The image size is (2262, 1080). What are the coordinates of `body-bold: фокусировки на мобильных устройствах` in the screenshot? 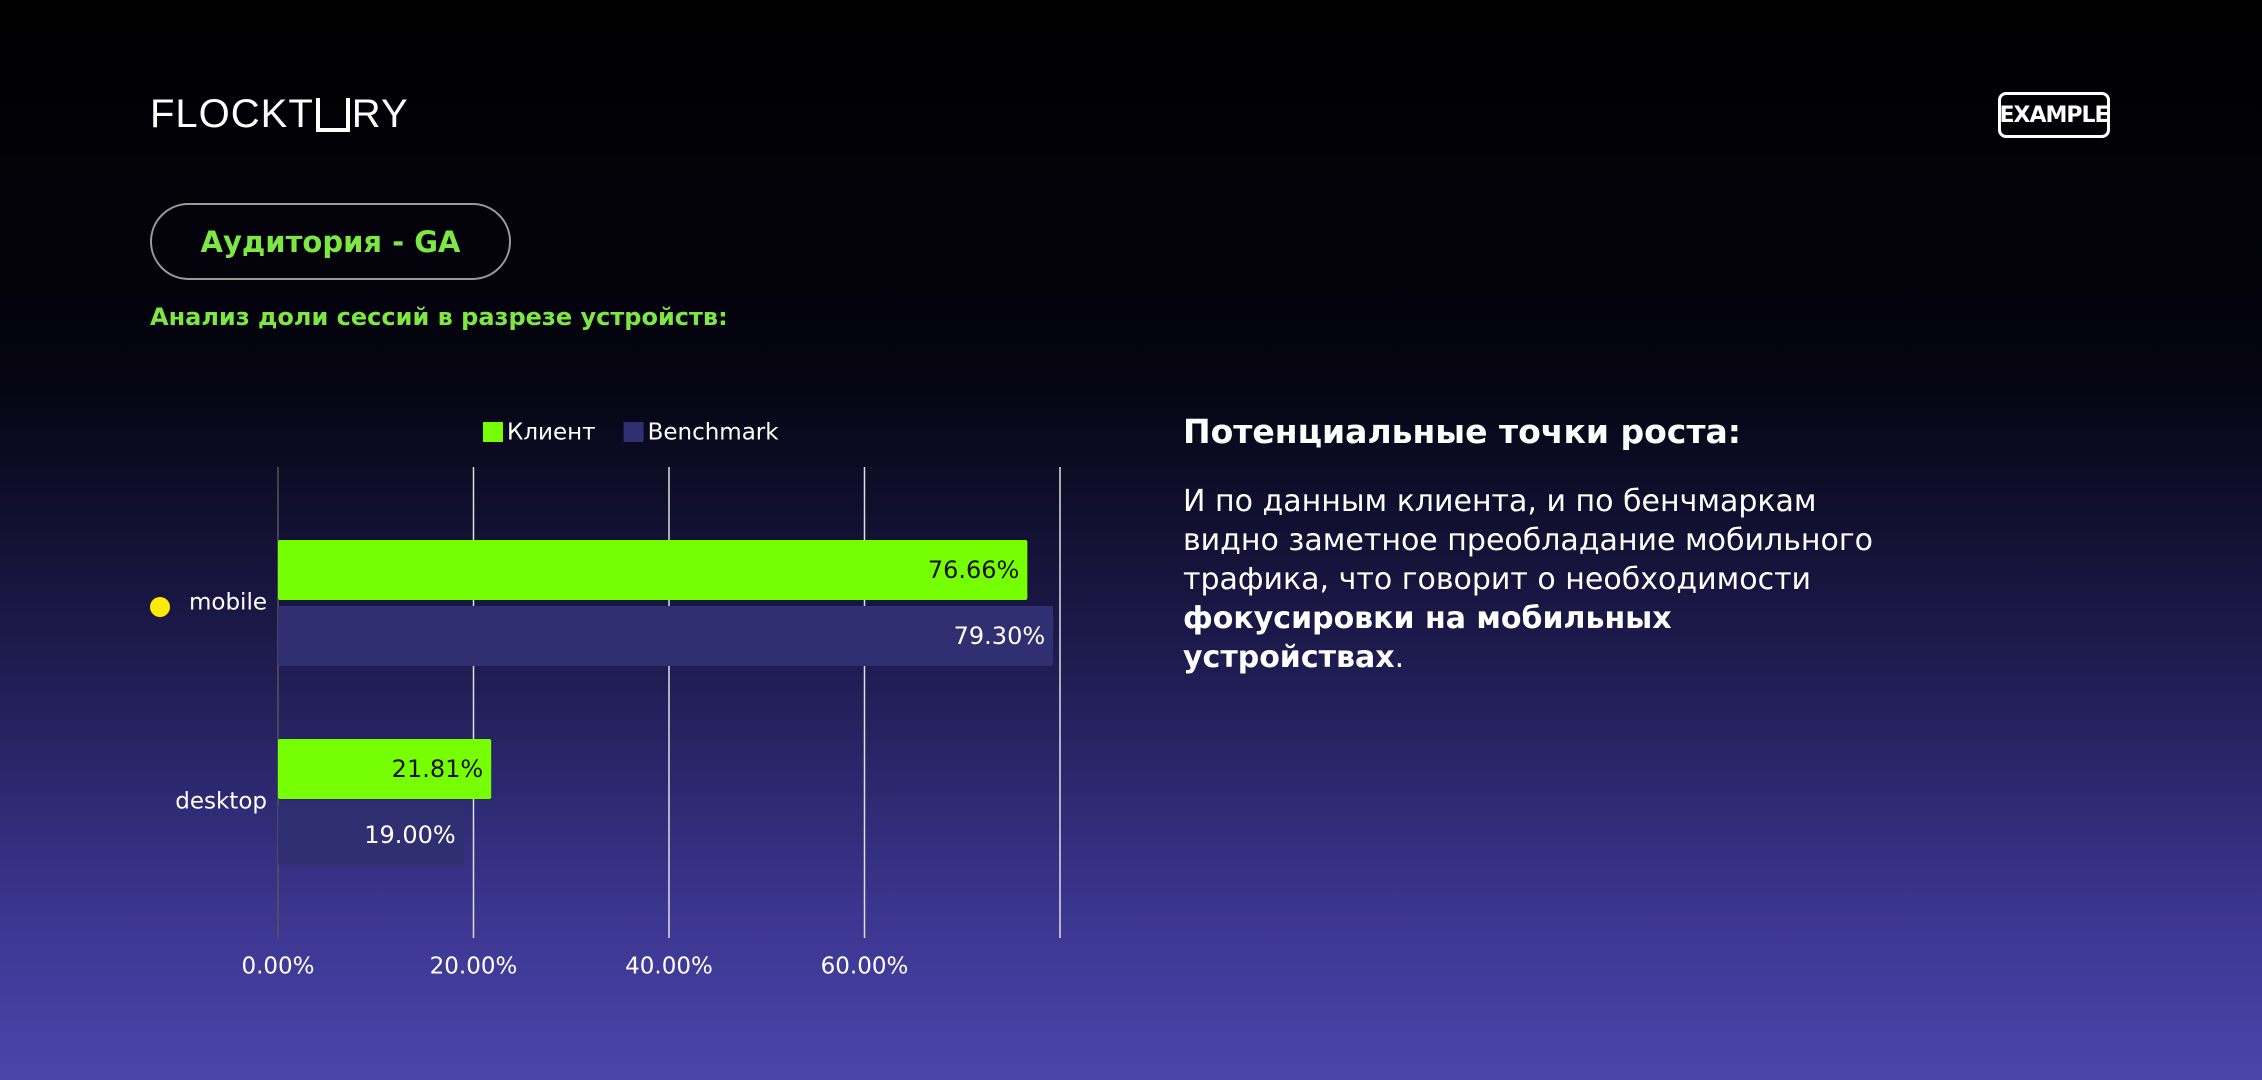 It's located at (1427, 638).